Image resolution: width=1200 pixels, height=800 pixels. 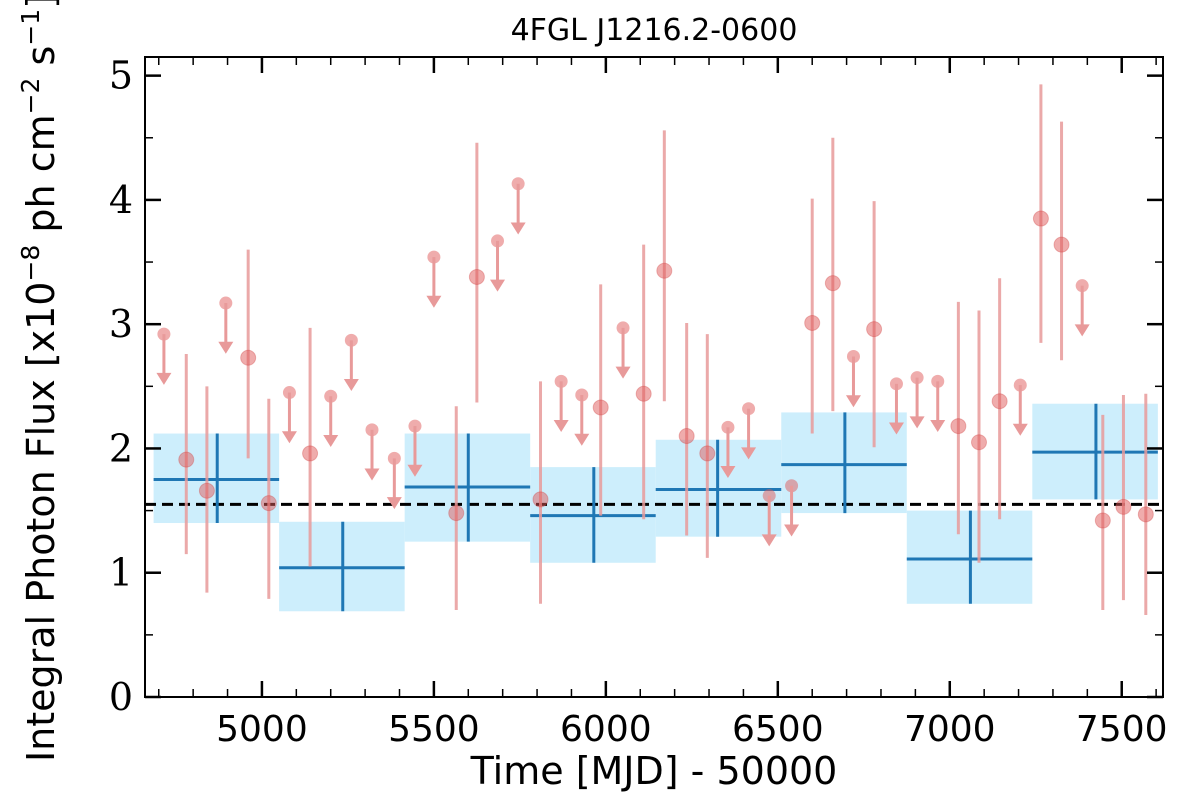 I want to click on x-tick-label-2: 6000, so click(x=606, y=729).